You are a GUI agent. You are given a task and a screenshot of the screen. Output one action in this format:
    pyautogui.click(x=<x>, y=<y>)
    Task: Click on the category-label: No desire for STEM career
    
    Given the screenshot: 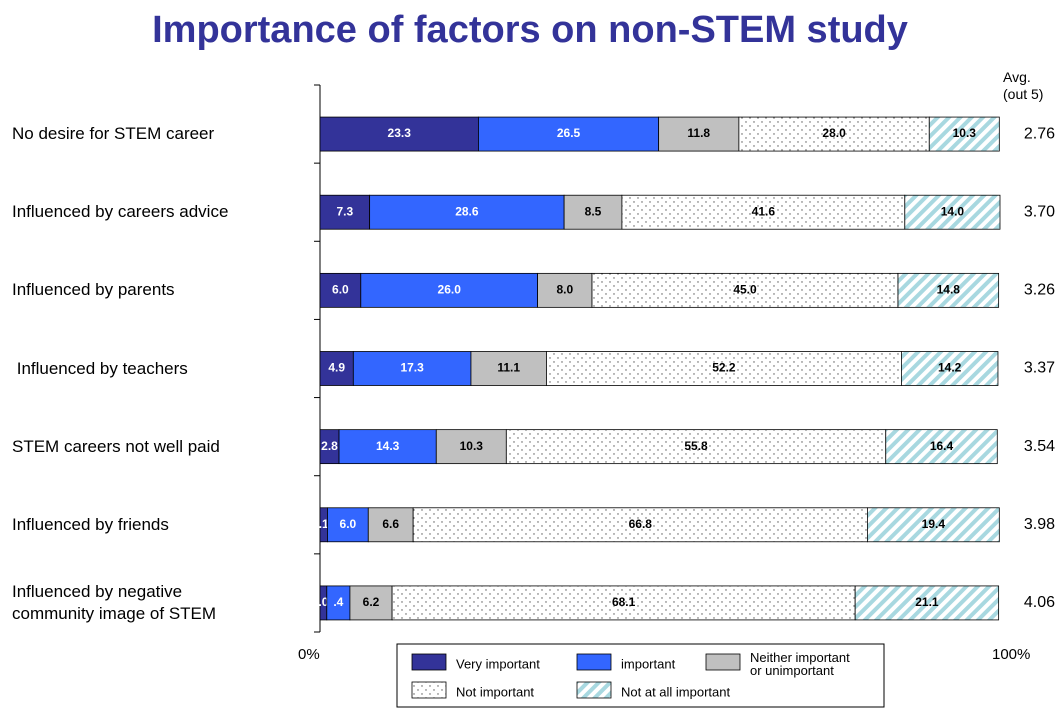 What is the action you would take?
    pyautogui.click(x=113, y=134)
    